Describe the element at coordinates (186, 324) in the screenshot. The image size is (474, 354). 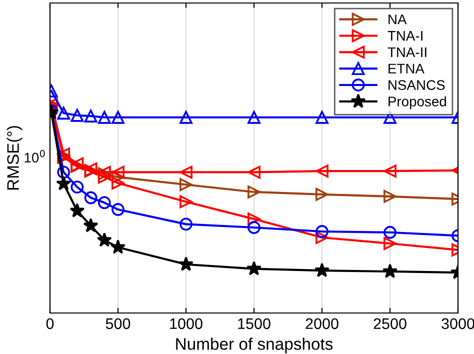
I see `x-tick-label: 1000` at that location.